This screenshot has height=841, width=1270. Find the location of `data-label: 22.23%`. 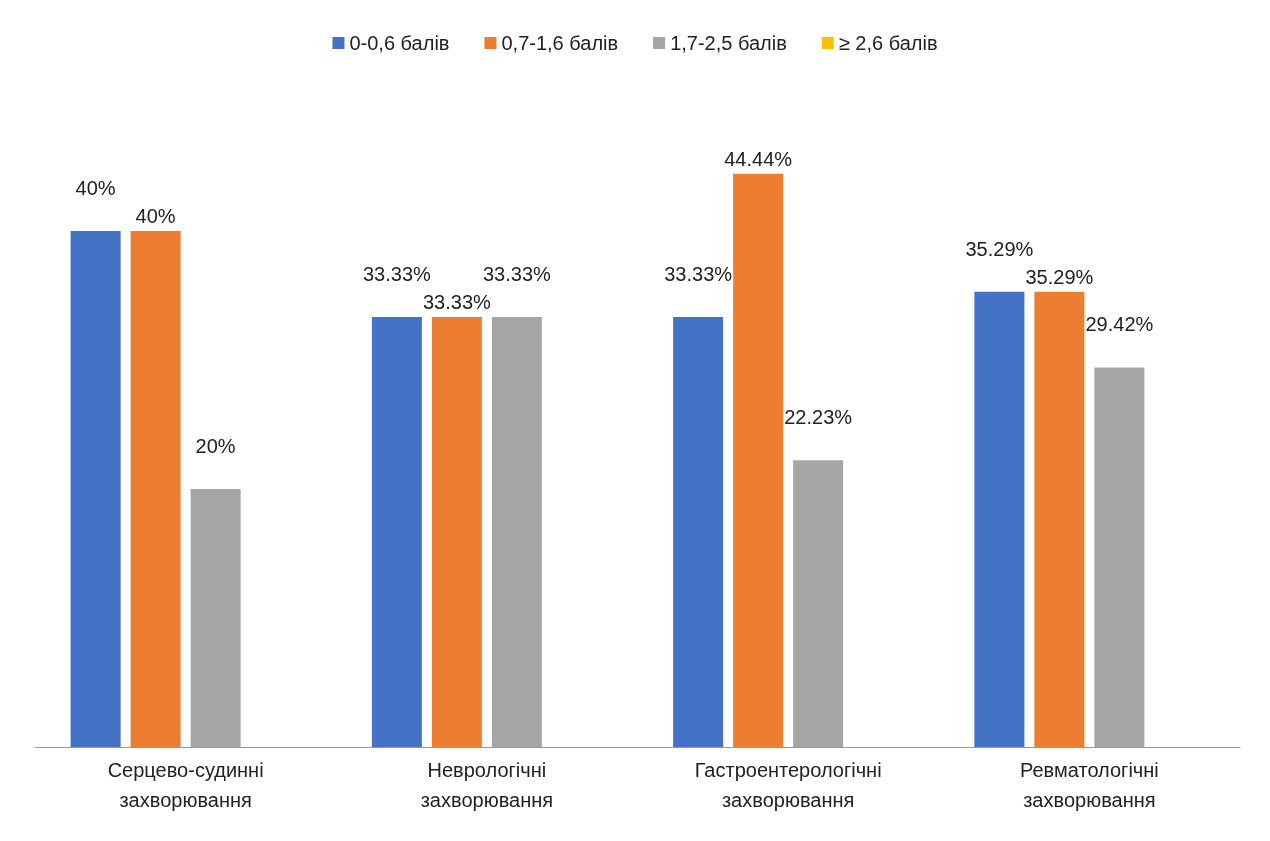

data-label: 22.23% is located at coordinates (818, 417).